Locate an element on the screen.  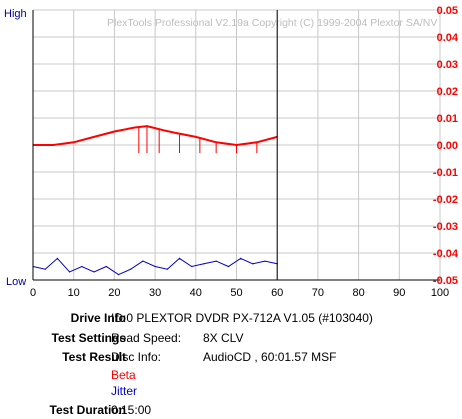
read-speed-label: Read Speed: is located at coordinates (146, 338).